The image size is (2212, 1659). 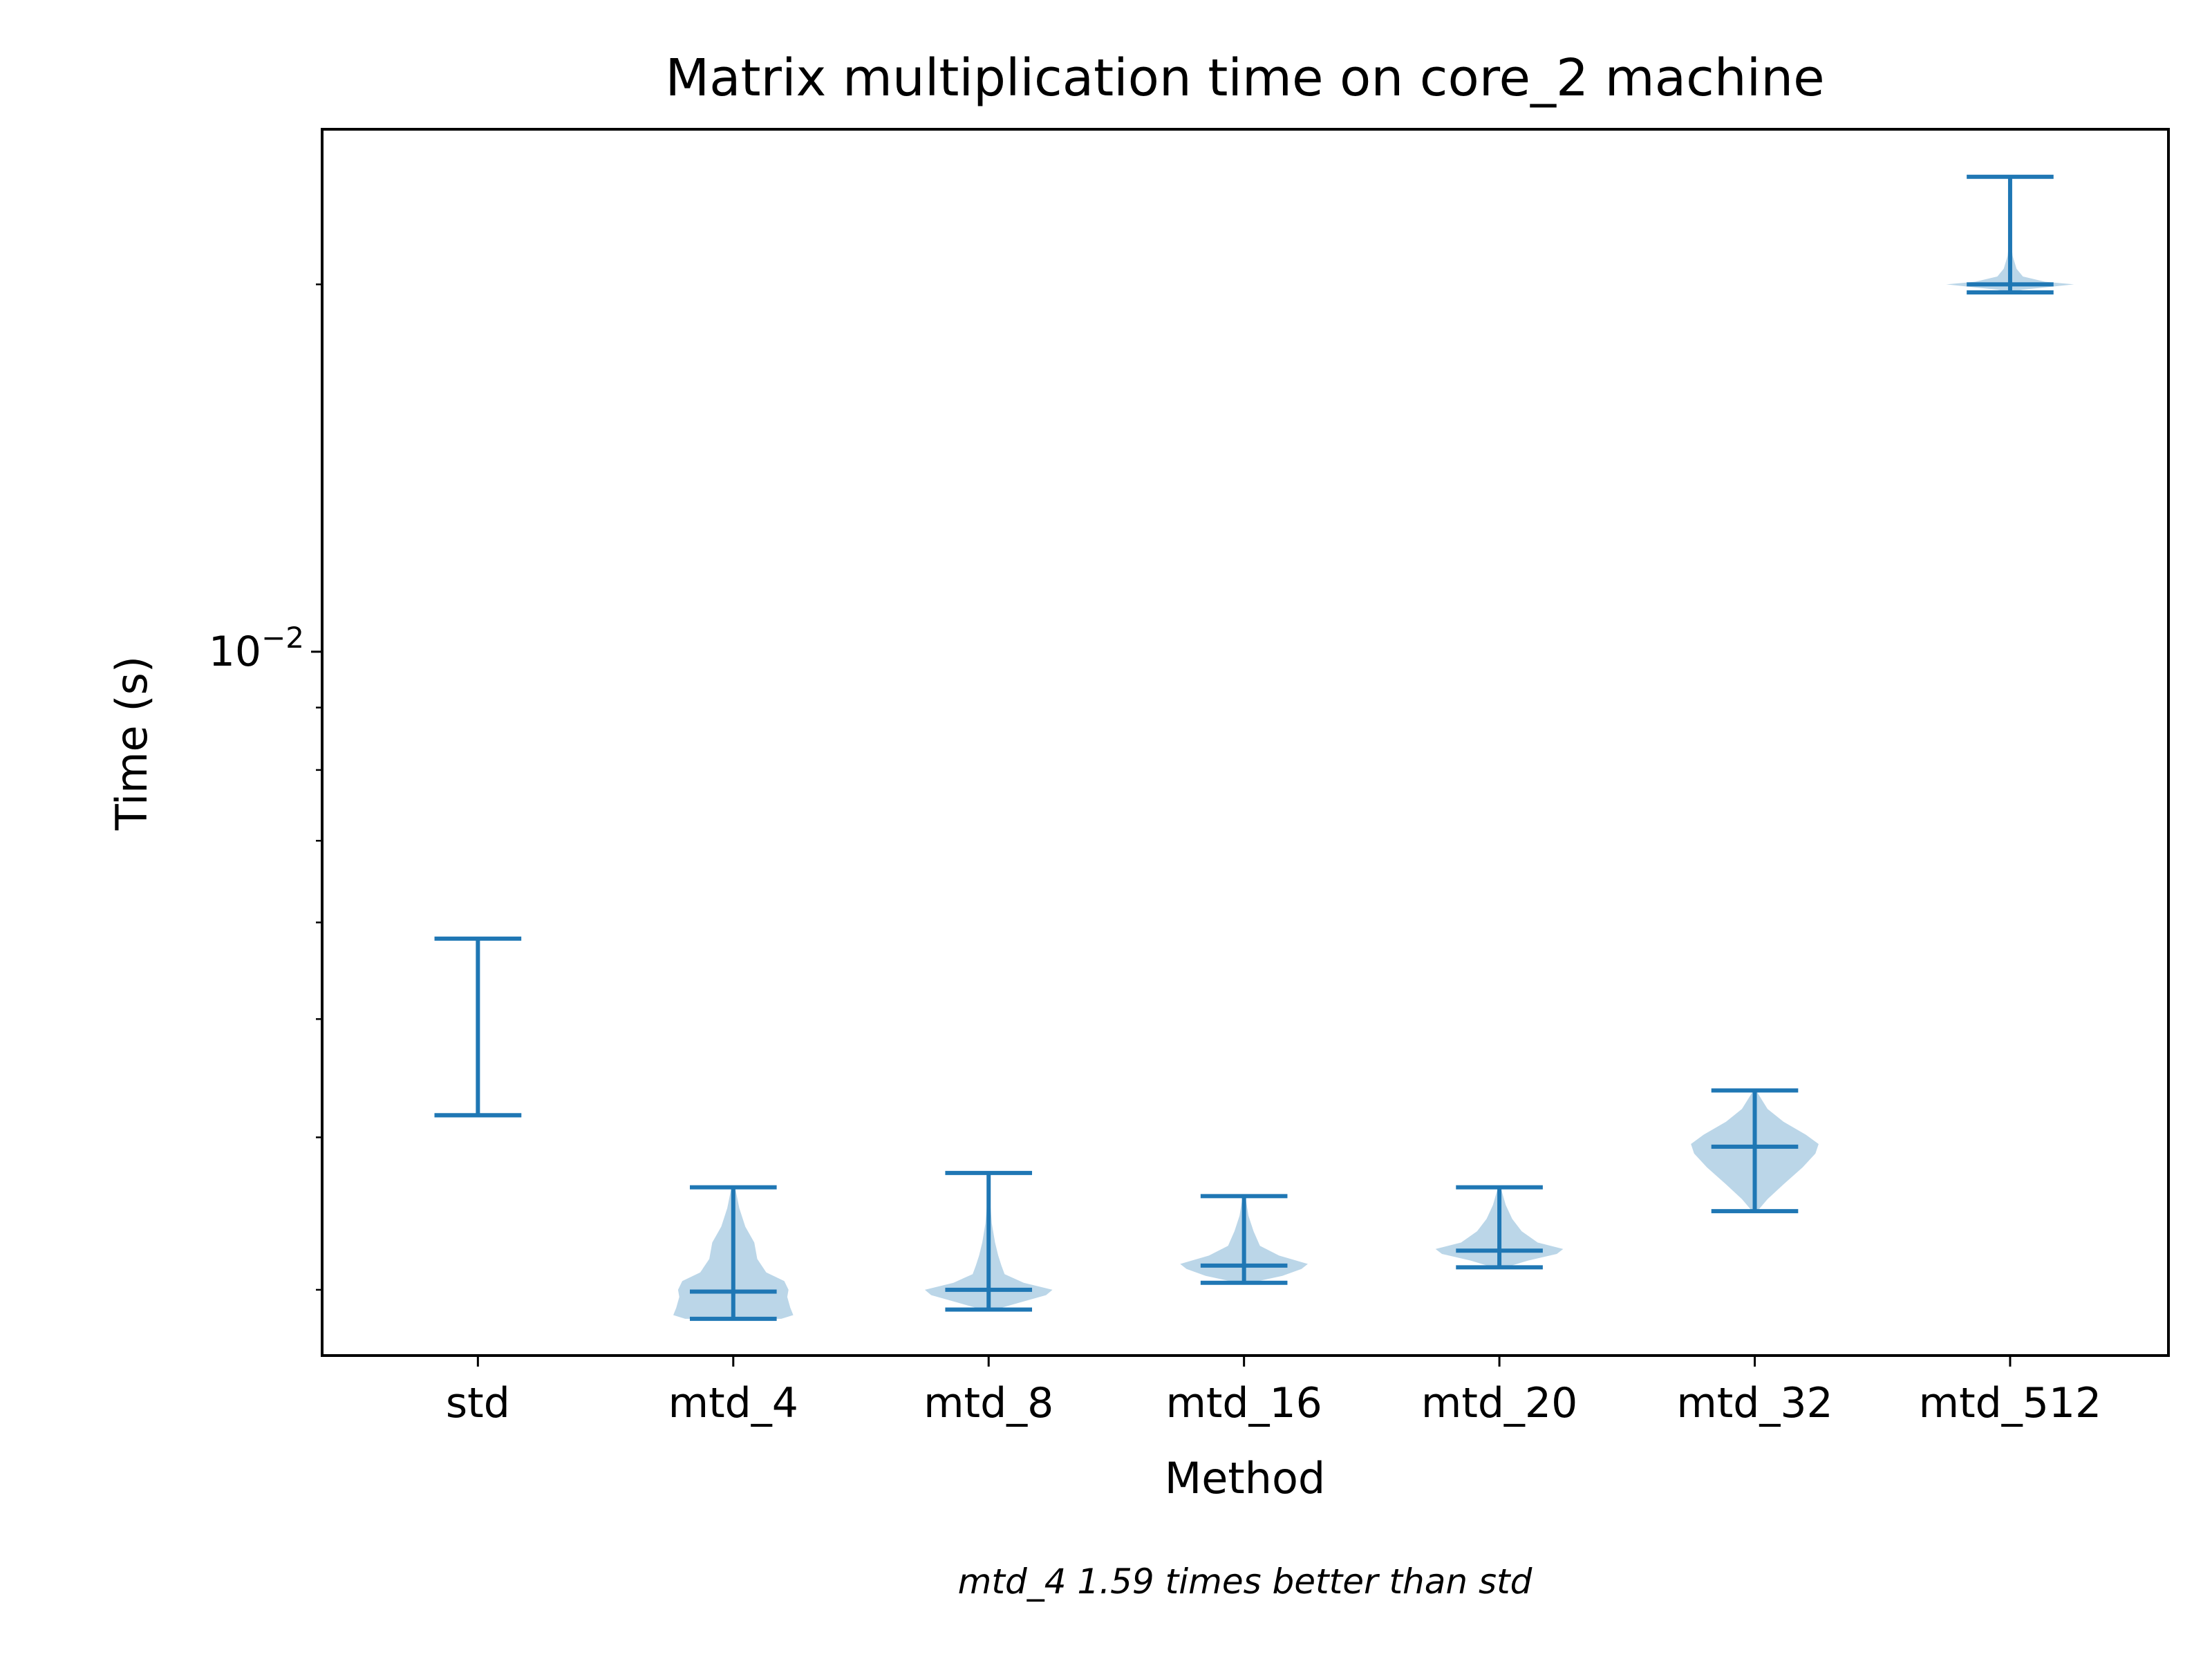 What do you see at coordinates (1245, 1582) in the screenshot?
I see `chart-annotation: mtd_4 1.59 times better than std` at bounding box center [1245, 1582].